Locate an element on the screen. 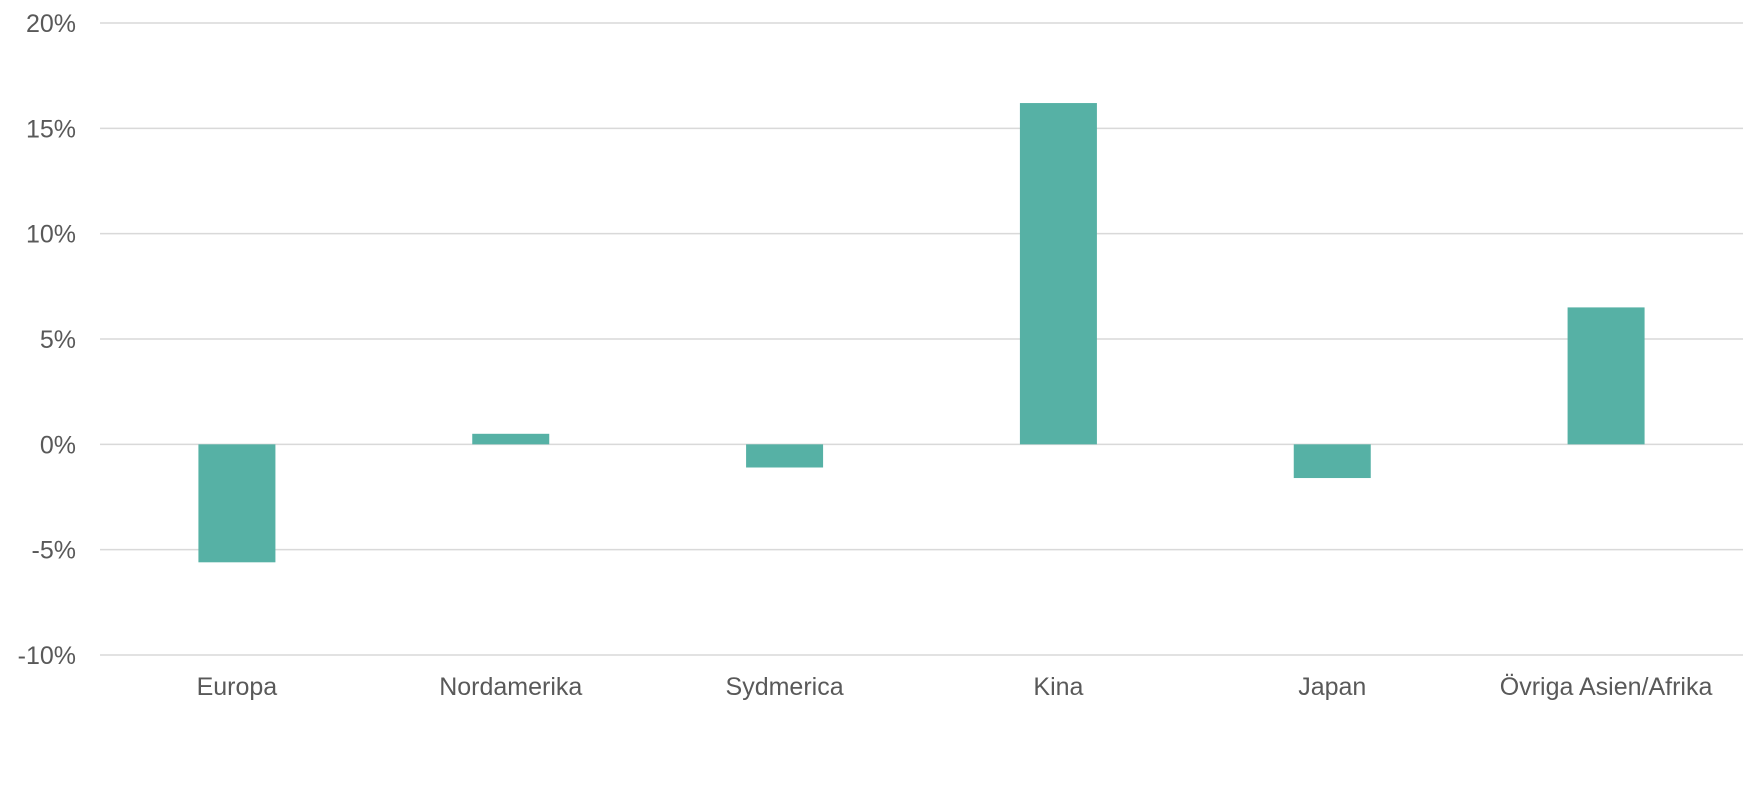 The height and width of the screenshot is (785, 1743). y-axis-tick-labels: 20% 15% 10% 5% 0% -5% -10% is located at coordinates (47, 340).